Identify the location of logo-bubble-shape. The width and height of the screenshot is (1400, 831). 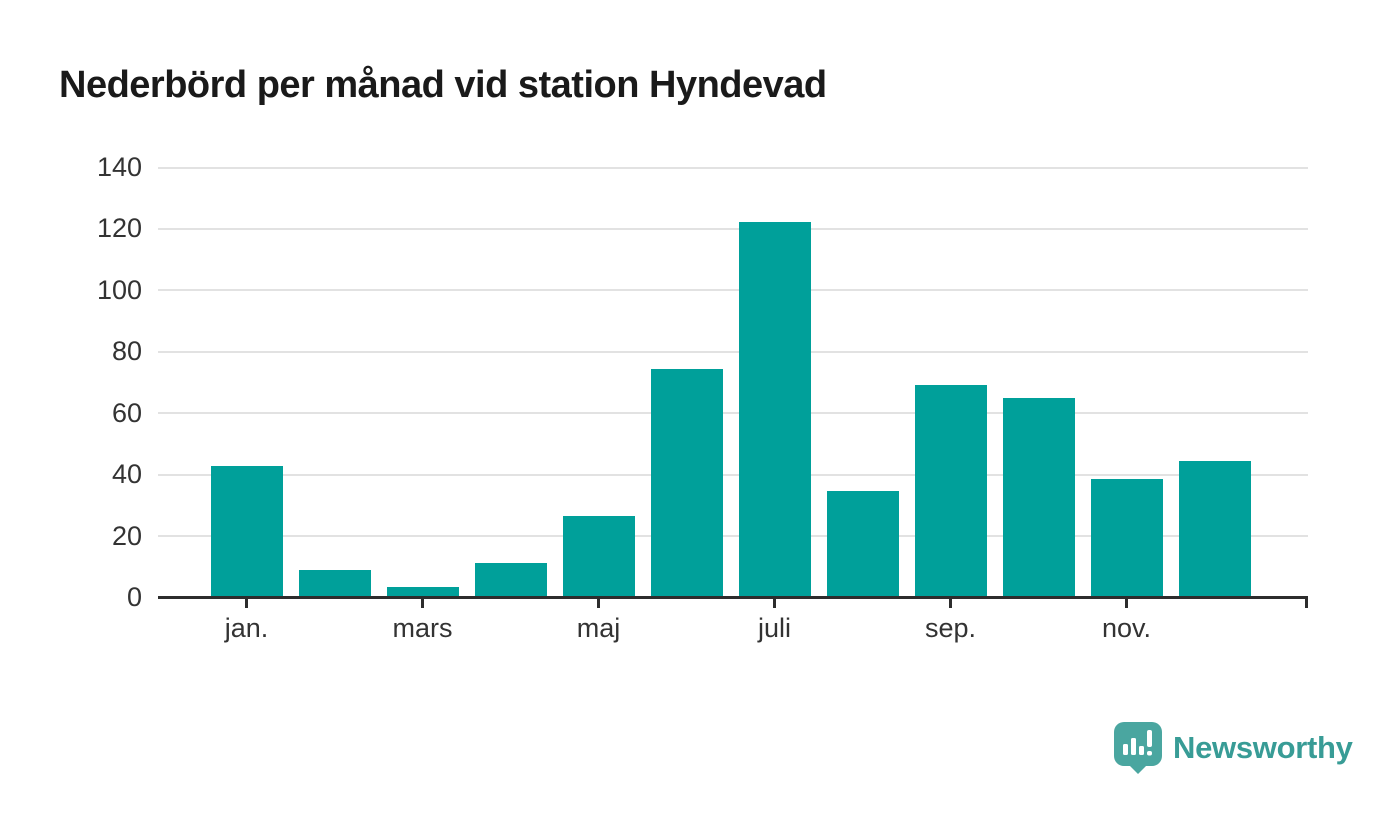
(1138, 748).